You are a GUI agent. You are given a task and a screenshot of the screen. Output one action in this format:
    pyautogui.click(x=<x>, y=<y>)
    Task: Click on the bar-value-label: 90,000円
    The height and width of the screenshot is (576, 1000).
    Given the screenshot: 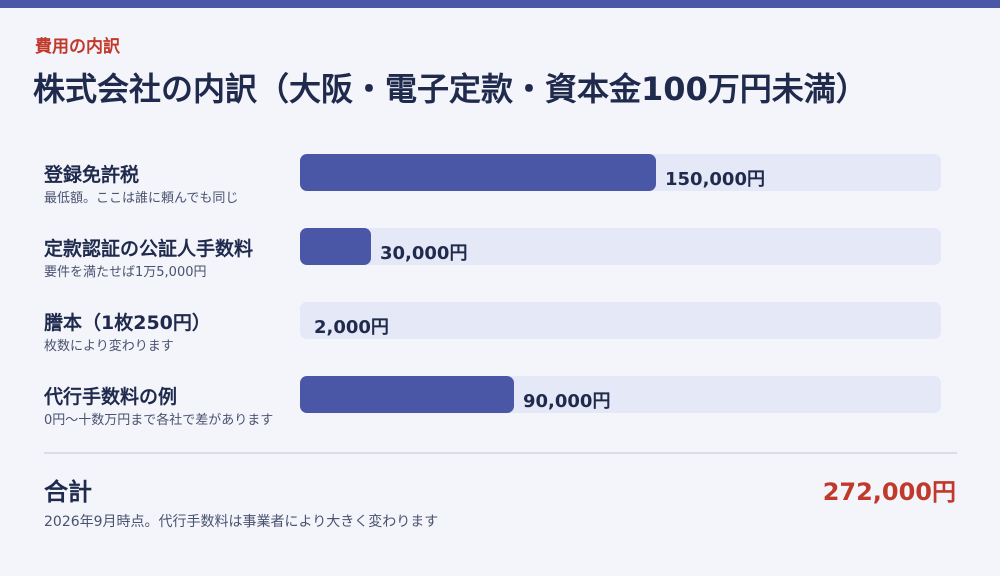 What is the action you would take?
    pyautogui.click(x=567, y=401)
    